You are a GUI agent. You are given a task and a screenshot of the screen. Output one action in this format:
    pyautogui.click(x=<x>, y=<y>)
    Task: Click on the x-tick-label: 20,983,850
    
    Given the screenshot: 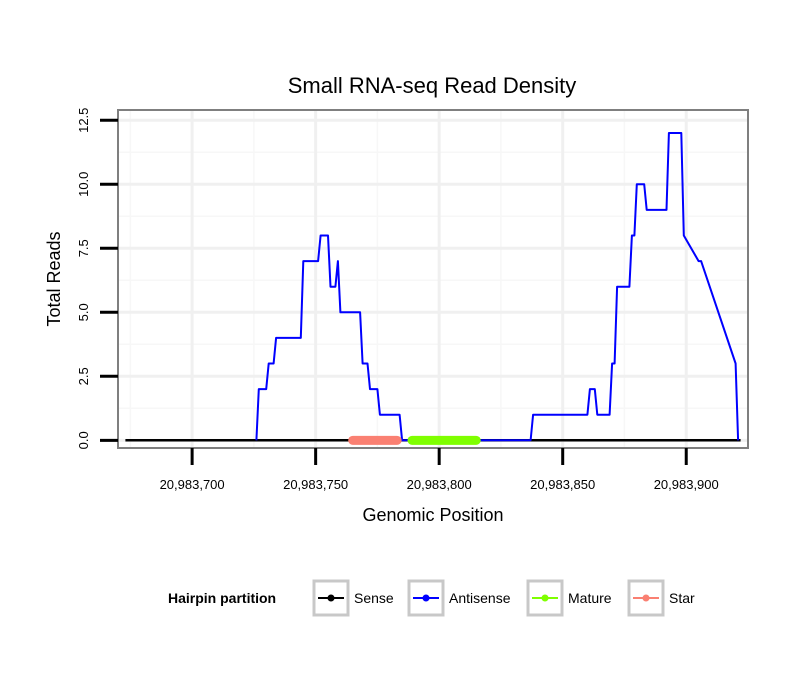 What is the action you would take?
    pyautogui.click(x=562, y=484)
    